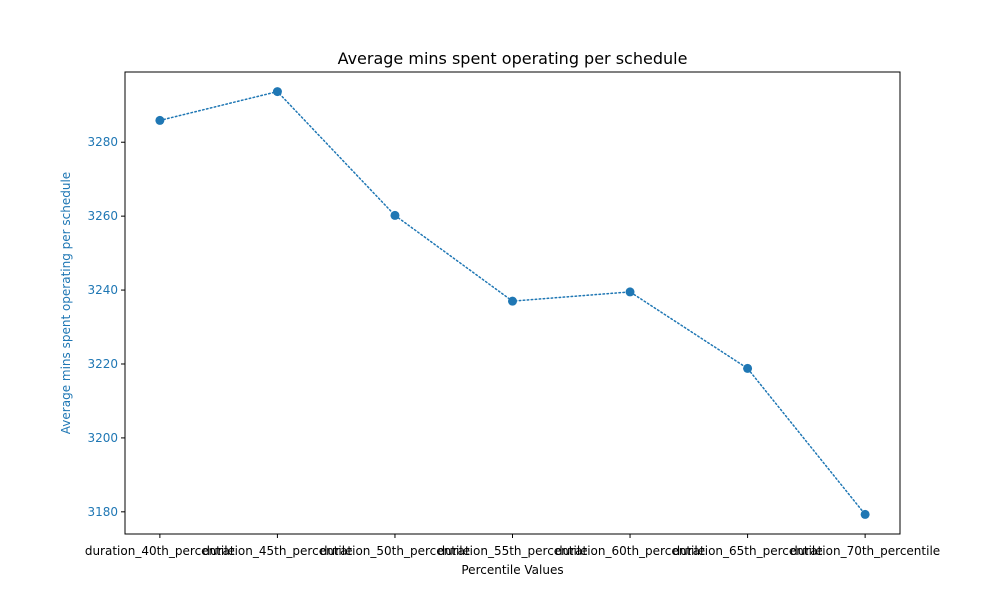  What do you see at coordinates (102, 512) in the screenshot?
I see `y-tick-label: 3180` at bounding box center [102, 512].